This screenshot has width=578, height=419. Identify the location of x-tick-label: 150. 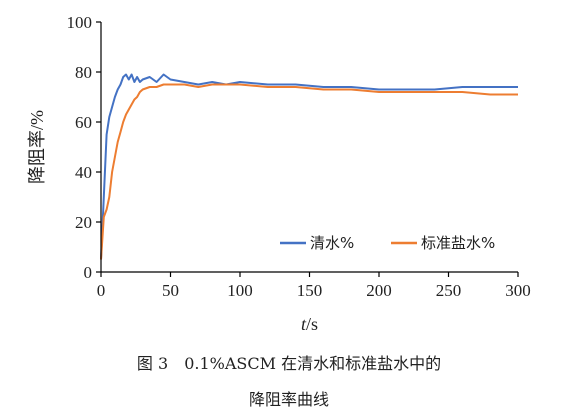
(310, 290).